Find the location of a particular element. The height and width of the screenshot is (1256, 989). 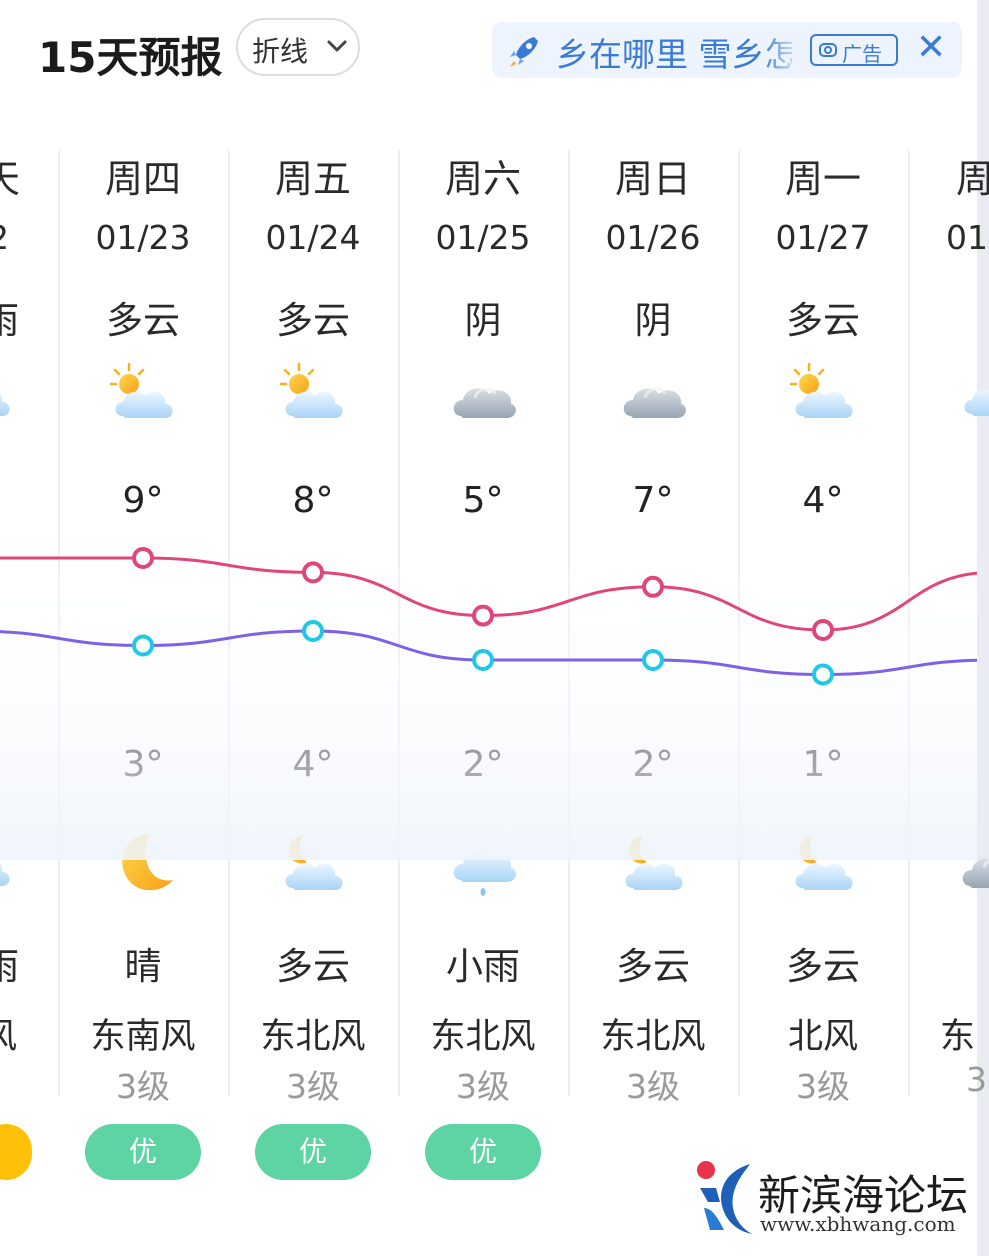

chart-mode-dropdown: 折线 is located at coordinates (298, 47).